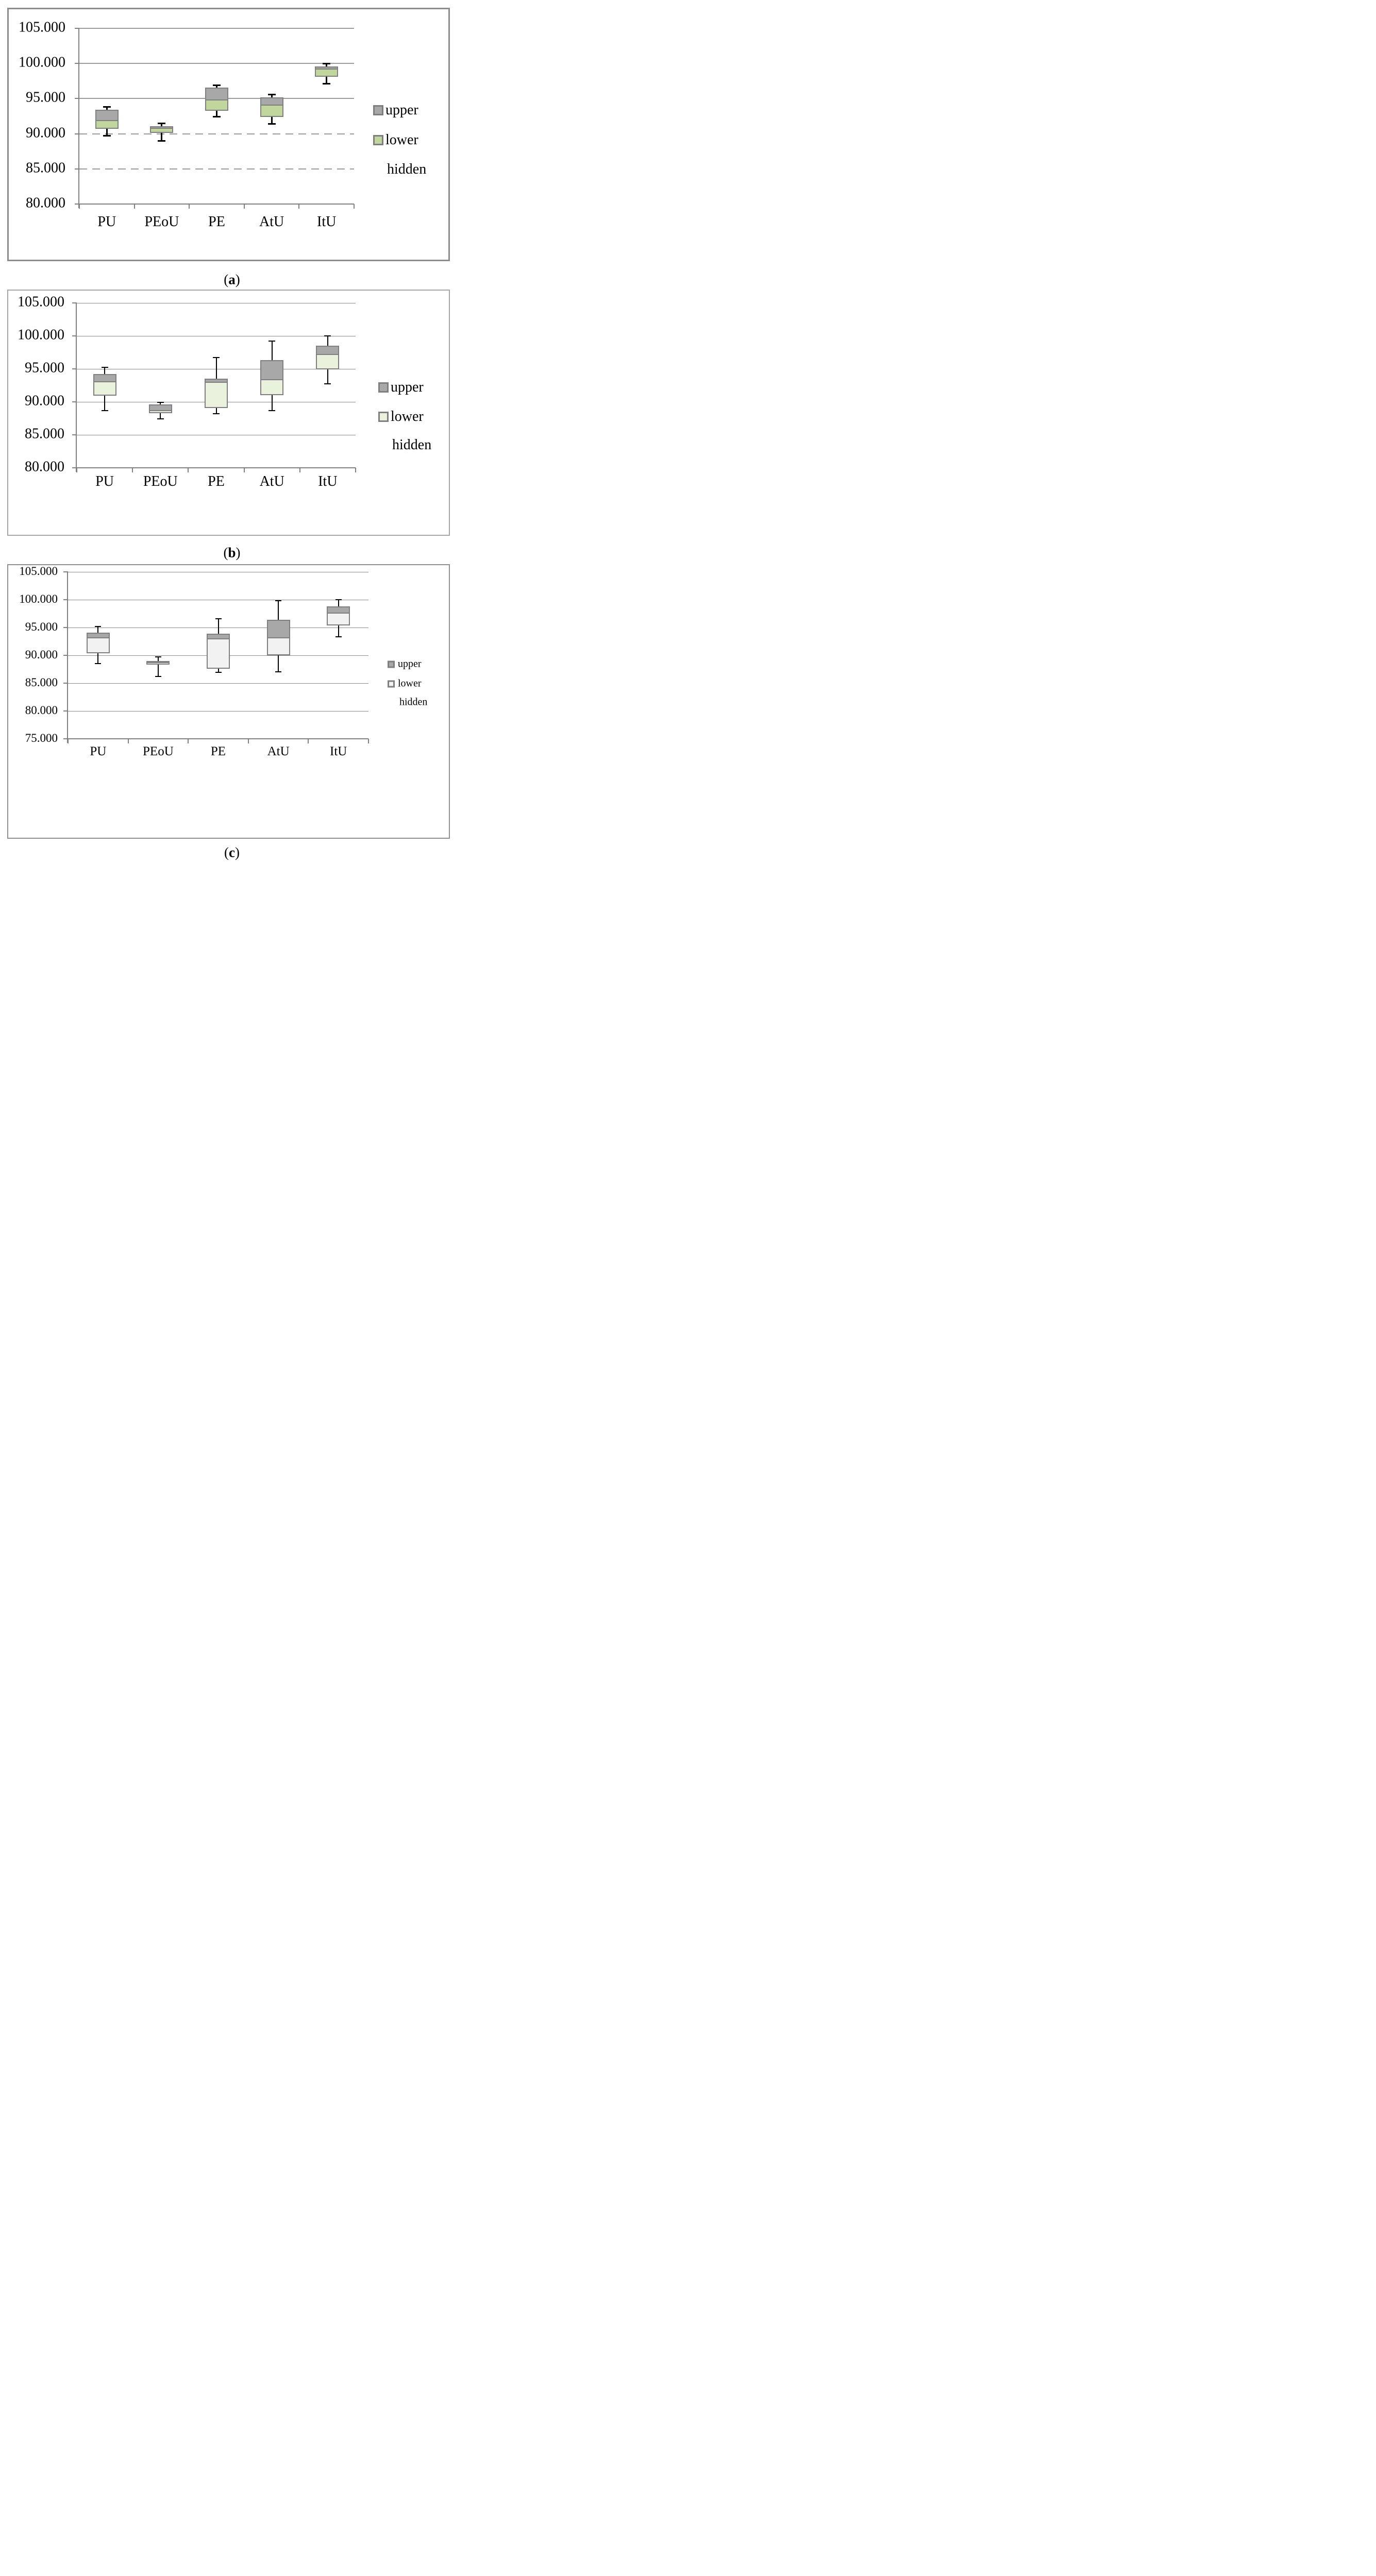  I want to click on whisker-cap-high-PE, so click(216, 358).